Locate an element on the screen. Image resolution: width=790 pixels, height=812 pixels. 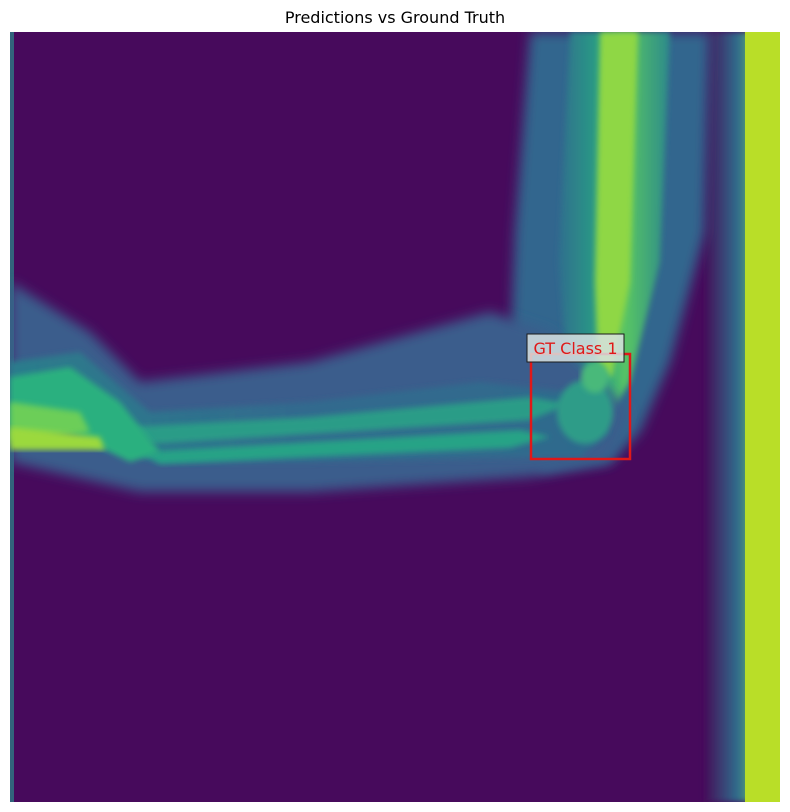
gt-label-text: GT Class 1 is located at coordinates (575, 348).